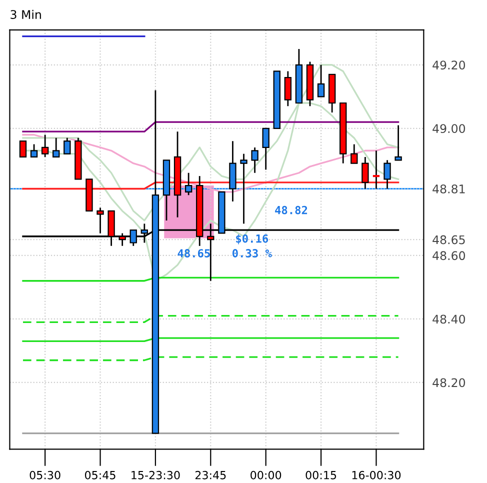 Image resolution: width=487 pixels, height=483 pixels. I want to click on annotation: 48.82, so click(291, 210).